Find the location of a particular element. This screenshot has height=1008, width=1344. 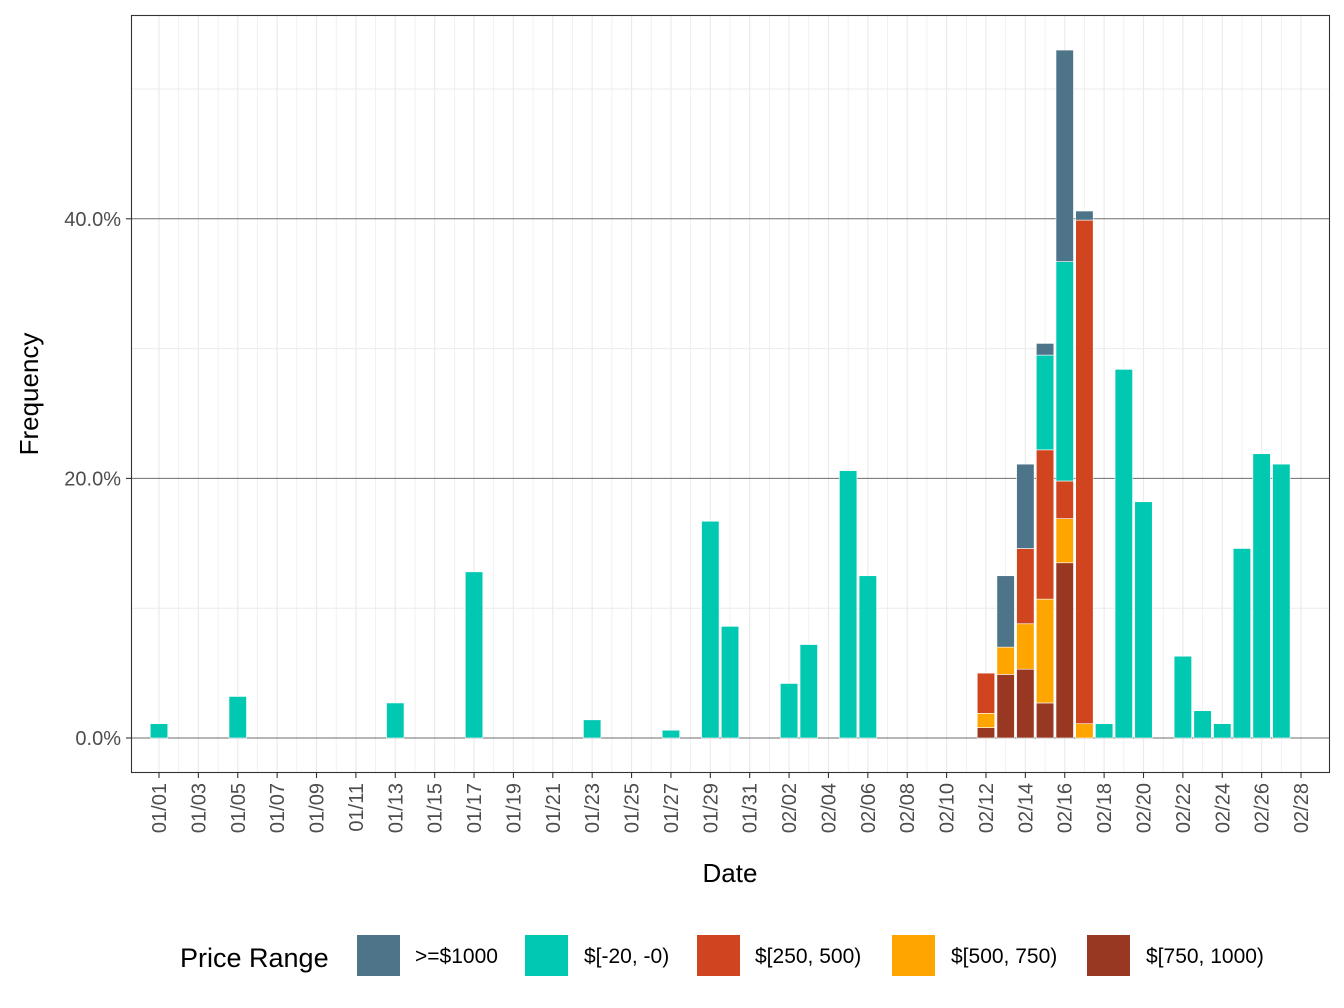

x-tick-label: 01/01 is located at coordinates (160, 808).